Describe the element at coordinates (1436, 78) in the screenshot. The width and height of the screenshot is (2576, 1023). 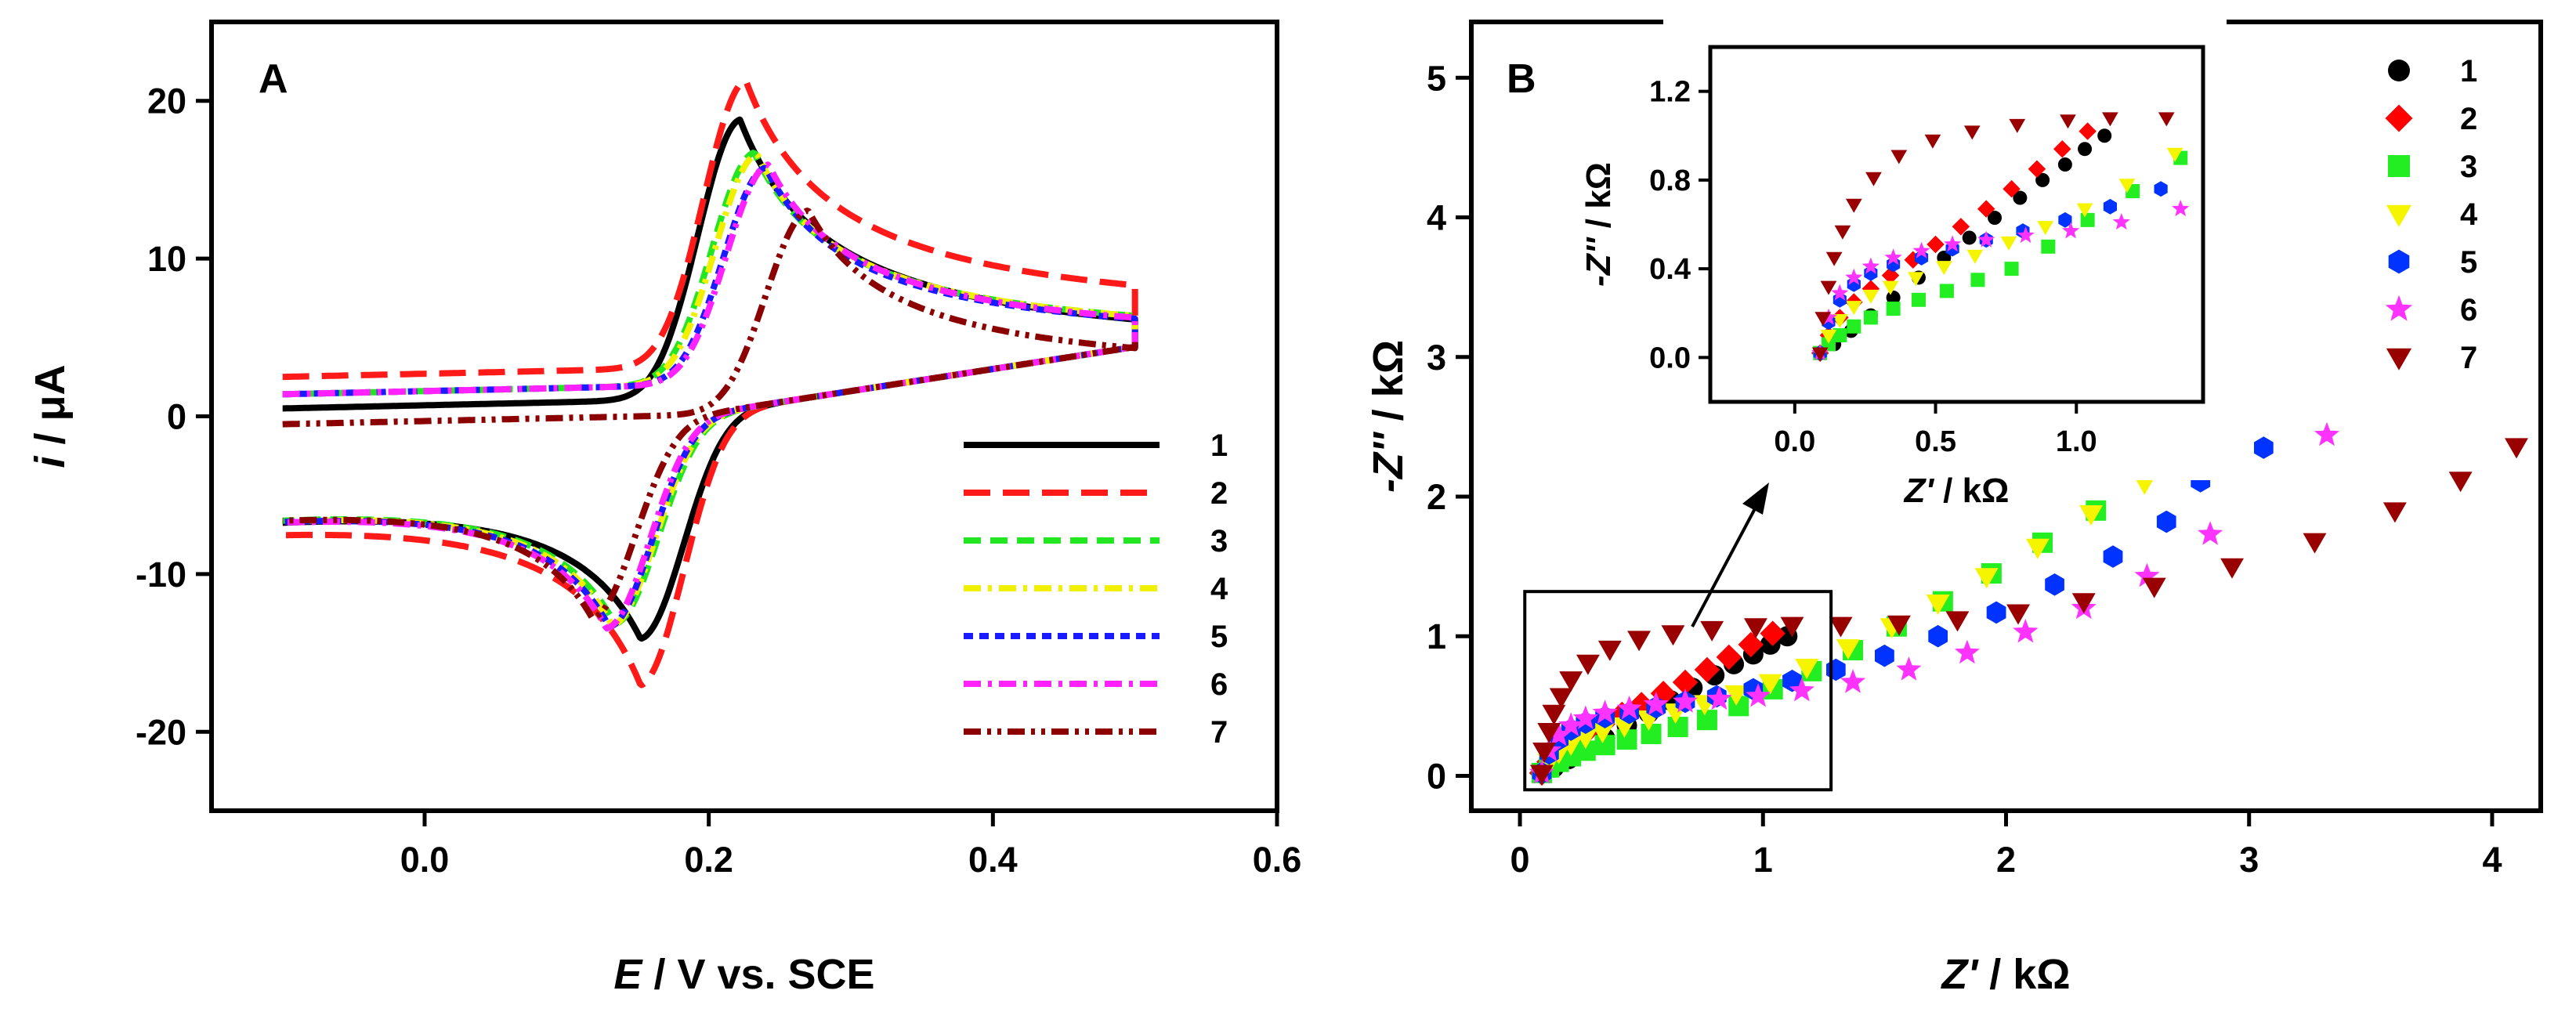
I see `y-tick-label: 5` at that location.